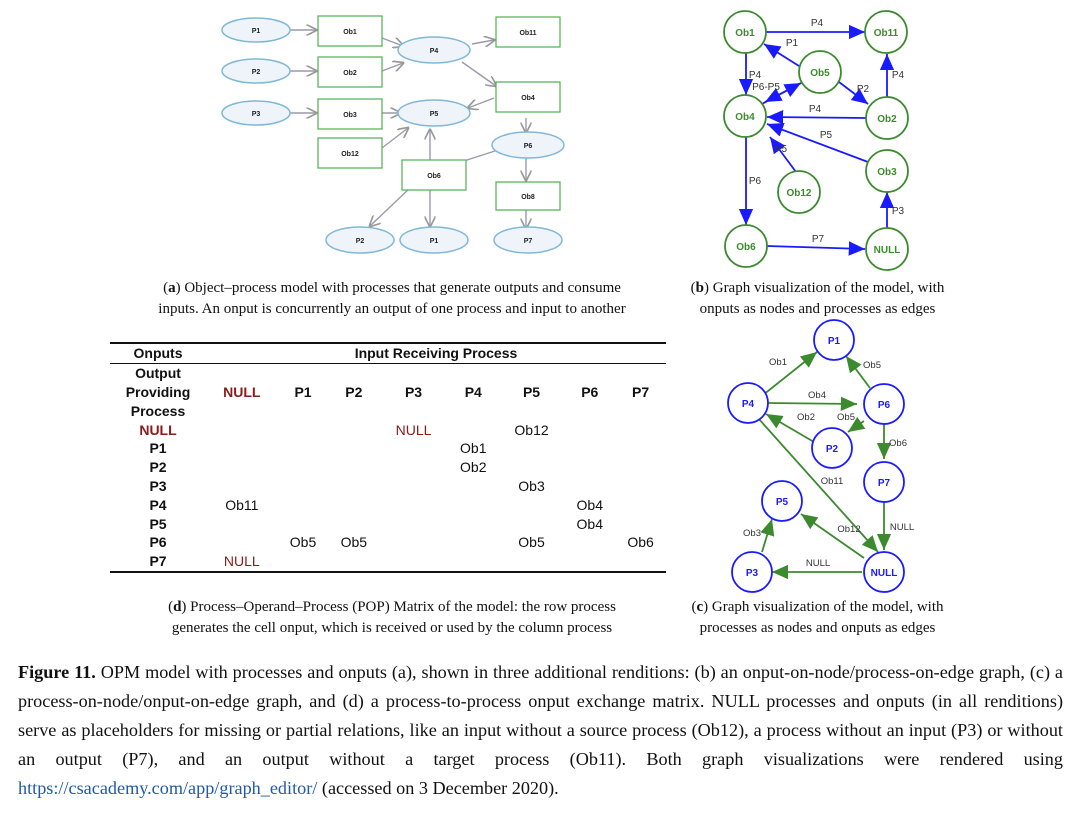  I want to click on matrix-rowheader-line3: Process, so click(158, 410).